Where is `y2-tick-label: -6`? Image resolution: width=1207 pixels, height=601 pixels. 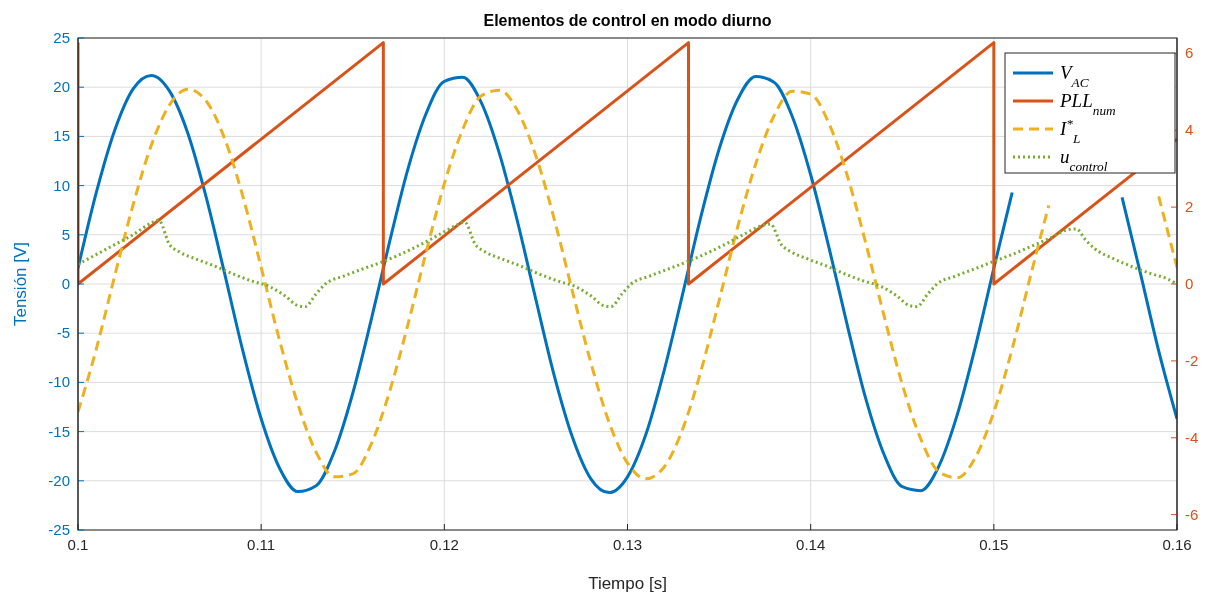
y2-tick-label: -6 is located at coordinates (1192, 514).